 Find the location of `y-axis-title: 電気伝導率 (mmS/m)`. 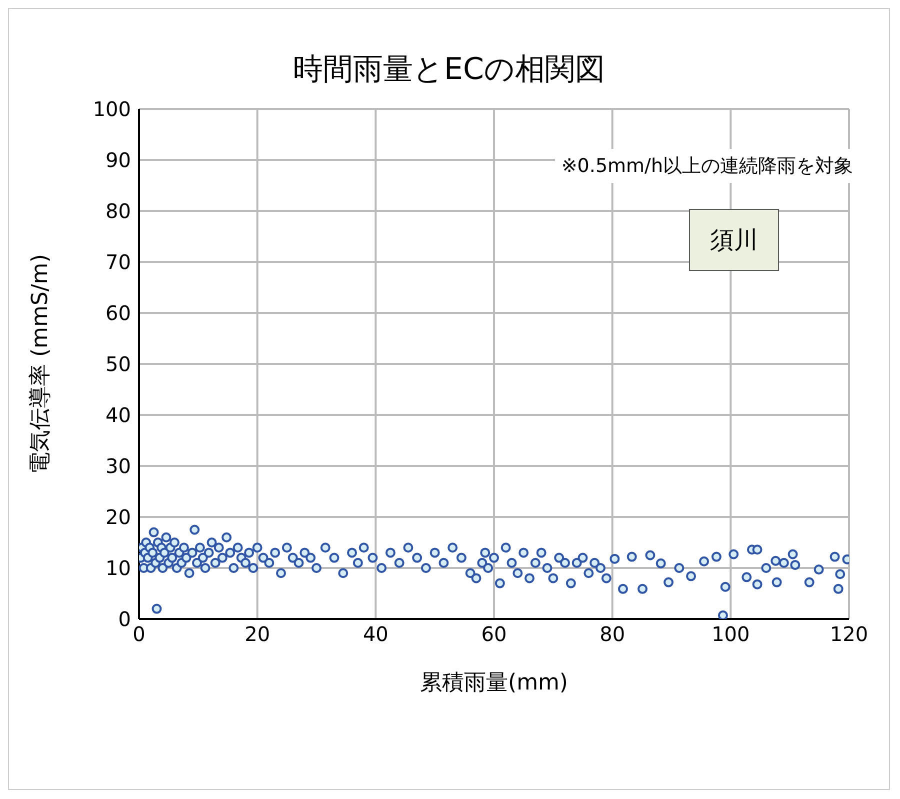

y-axis-title: 電気伝導率 (mmS/m) is located at coordinates (40, 364).